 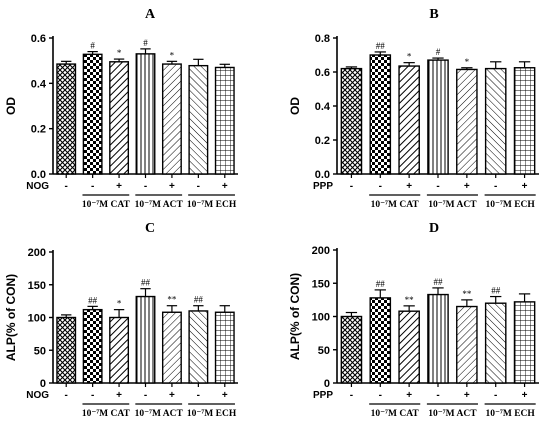 What do you see at coordinates (324, 351) in the screenshot?
I see `y-tick-label: 50` at bounding box center [324, 351].